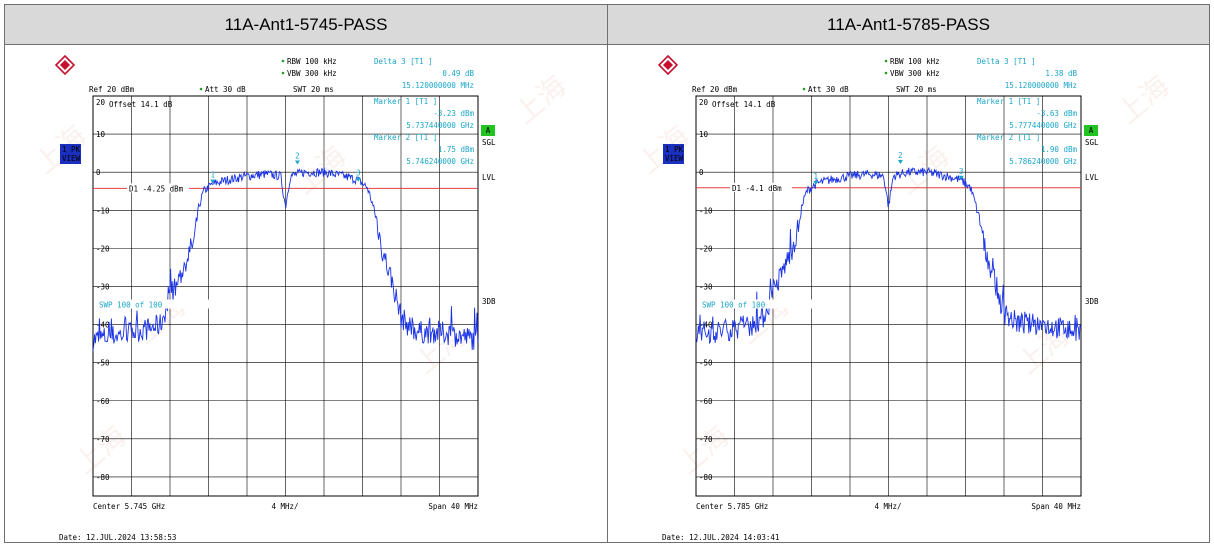 The height and width of the screenshot is (545, 1214). Describe the element at coordinates (440, 161) in the screenshot. I see `marker-2-frequency: 5.746240000 GHz` at that location.